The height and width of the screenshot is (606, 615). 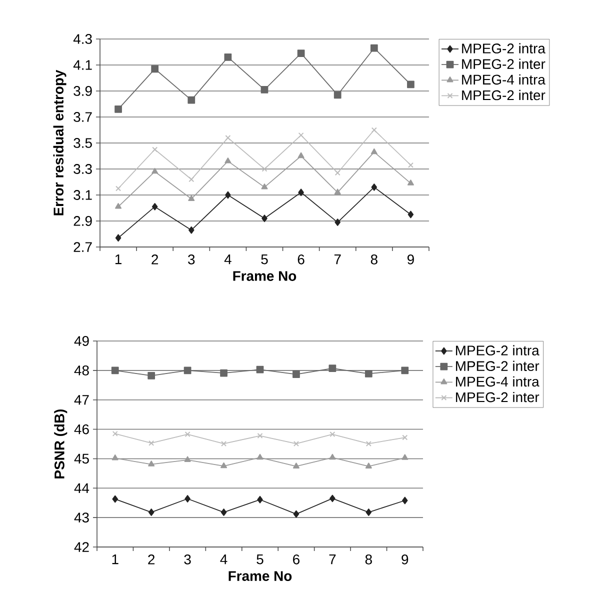 I want to click on y-tick-label: 45, so click(x=81, y=459).